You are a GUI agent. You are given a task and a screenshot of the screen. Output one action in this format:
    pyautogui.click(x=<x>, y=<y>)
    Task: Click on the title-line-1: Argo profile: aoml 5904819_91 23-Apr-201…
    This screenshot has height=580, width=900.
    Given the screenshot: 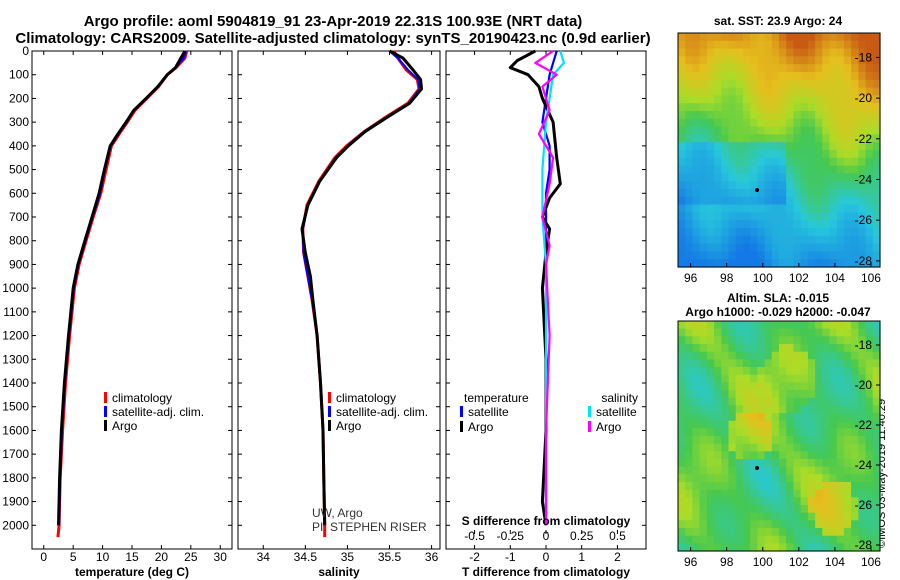 What is the action you would take?
    pyautogui.click(x=333, y=21)
    